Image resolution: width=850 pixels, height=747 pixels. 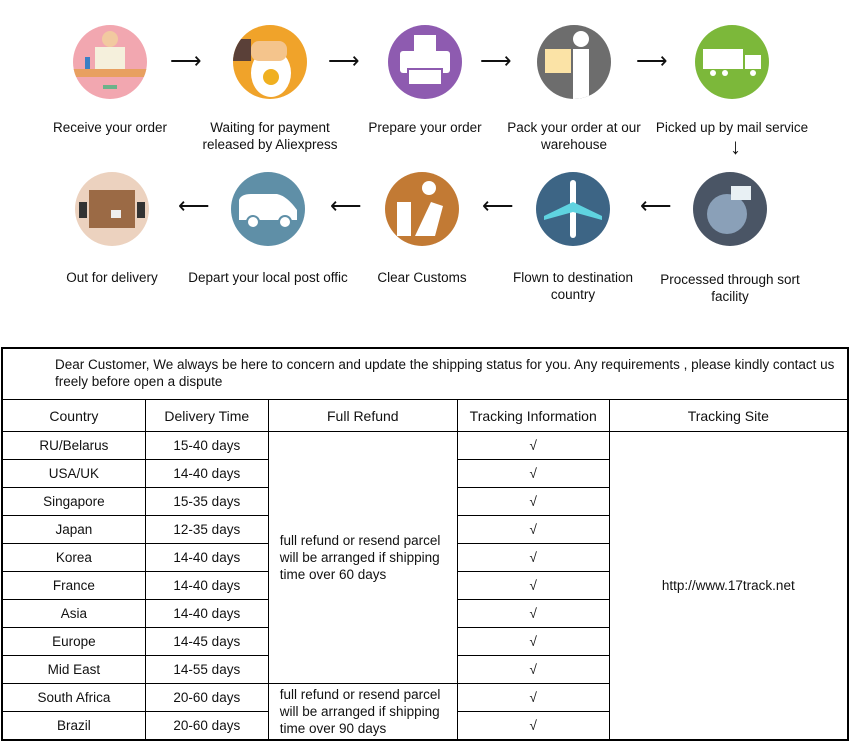 I want to click on table-row: USA/UK 14-40 days √, so click(x=424, y=473).